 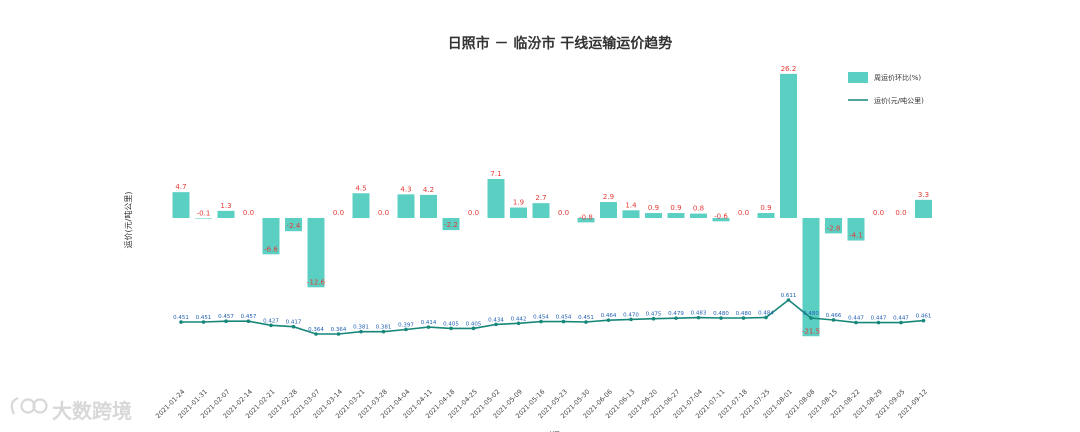 I want to click on bar-data-label: 3.3, so click(x=923, y=195).